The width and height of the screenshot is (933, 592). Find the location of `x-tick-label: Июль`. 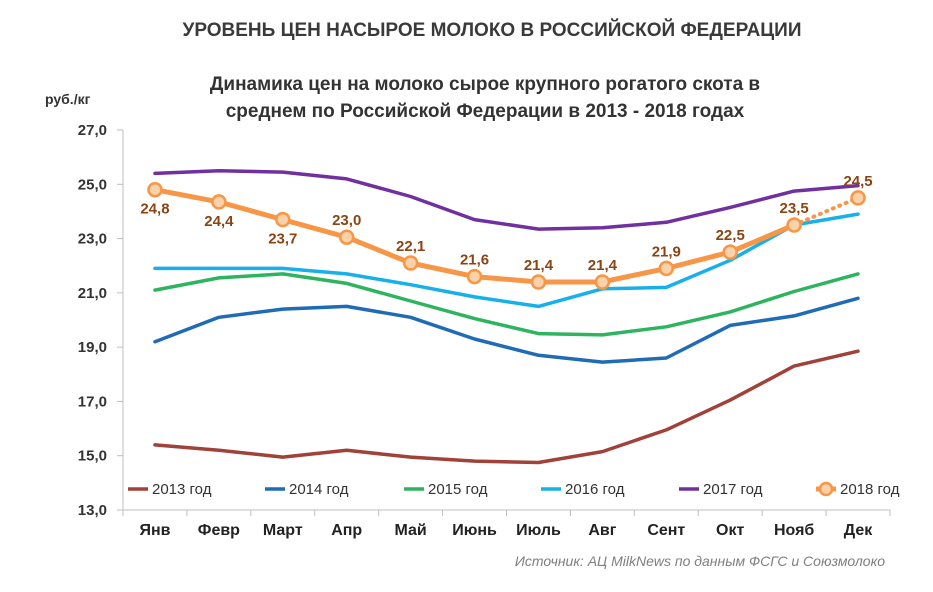

x-tick-label: Июль is located at coordinates (538, 530).